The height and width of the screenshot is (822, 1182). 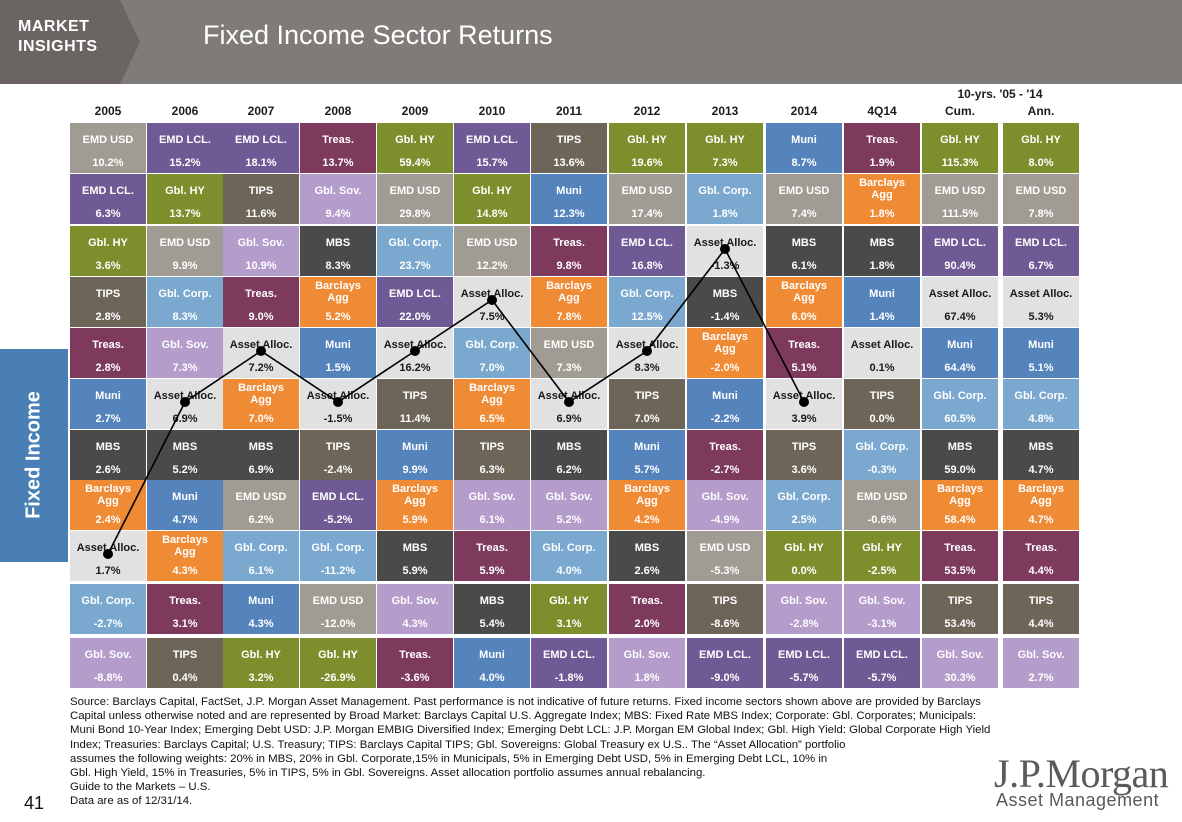 What do you see at coordinates (960, 404) in the screenshot?
I see `sector-cell: Gbl. Corp. 60.5%` at bounding box center [960, 404].